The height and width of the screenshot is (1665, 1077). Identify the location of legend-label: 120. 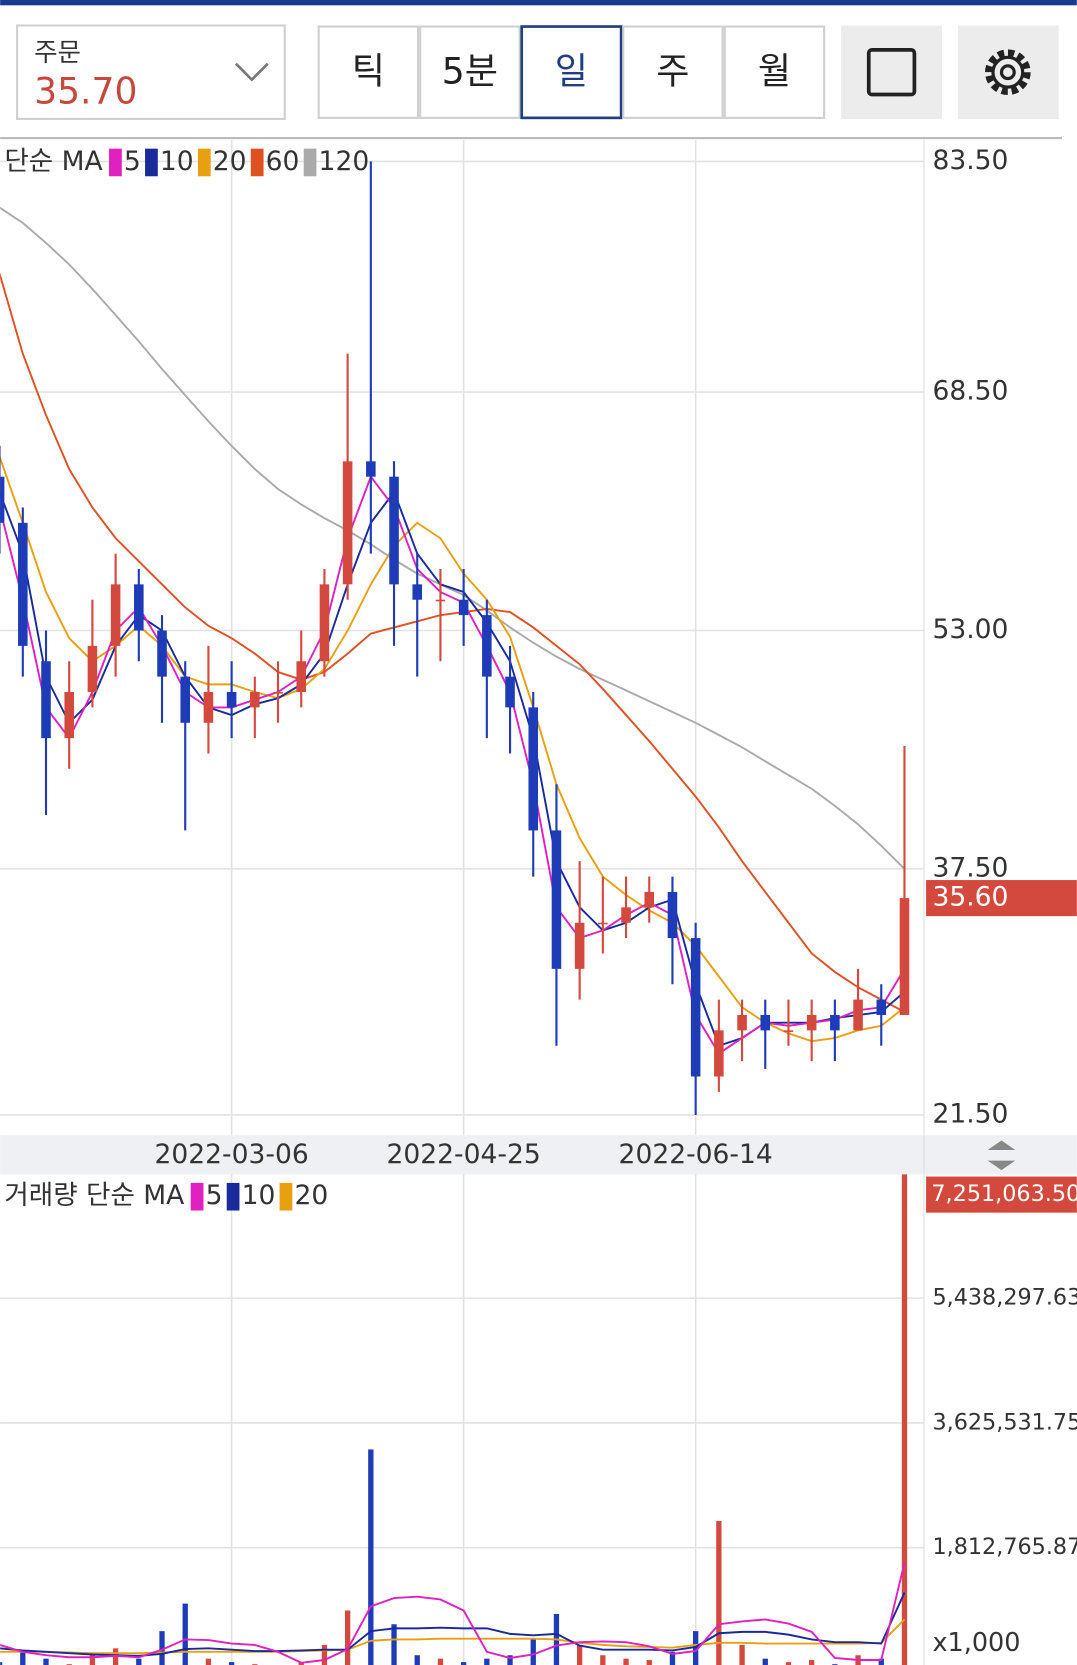
(344, 161).